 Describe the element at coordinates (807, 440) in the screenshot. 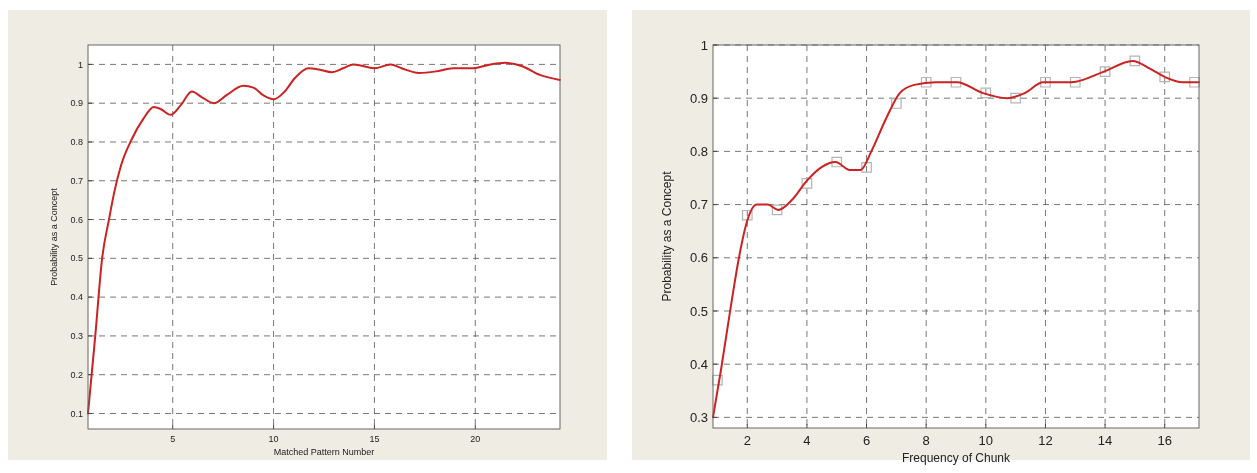

I see `x-tick-label: 4` at that location.